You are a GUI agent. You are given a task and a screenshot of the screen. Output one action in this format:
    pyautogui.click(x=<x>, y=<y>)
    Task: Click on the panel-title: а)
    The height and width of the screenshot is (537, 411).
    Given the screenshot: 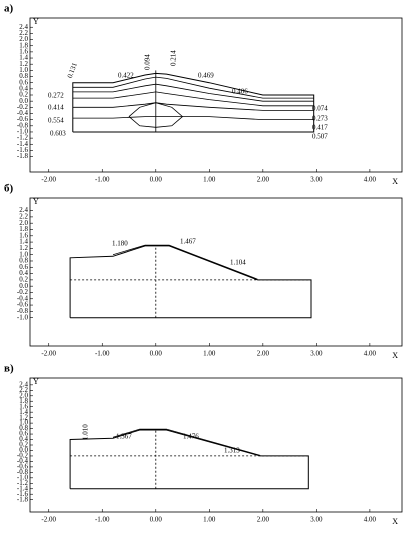 What is the action you would take?
    pyautogui.click(x=9, y=9)
    